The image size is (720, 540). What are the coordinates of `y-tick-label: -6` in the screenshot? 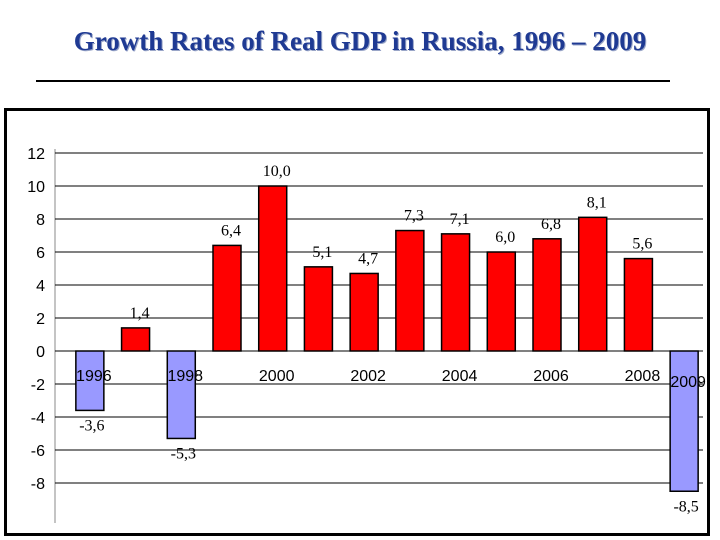 It's located at (38, 451).